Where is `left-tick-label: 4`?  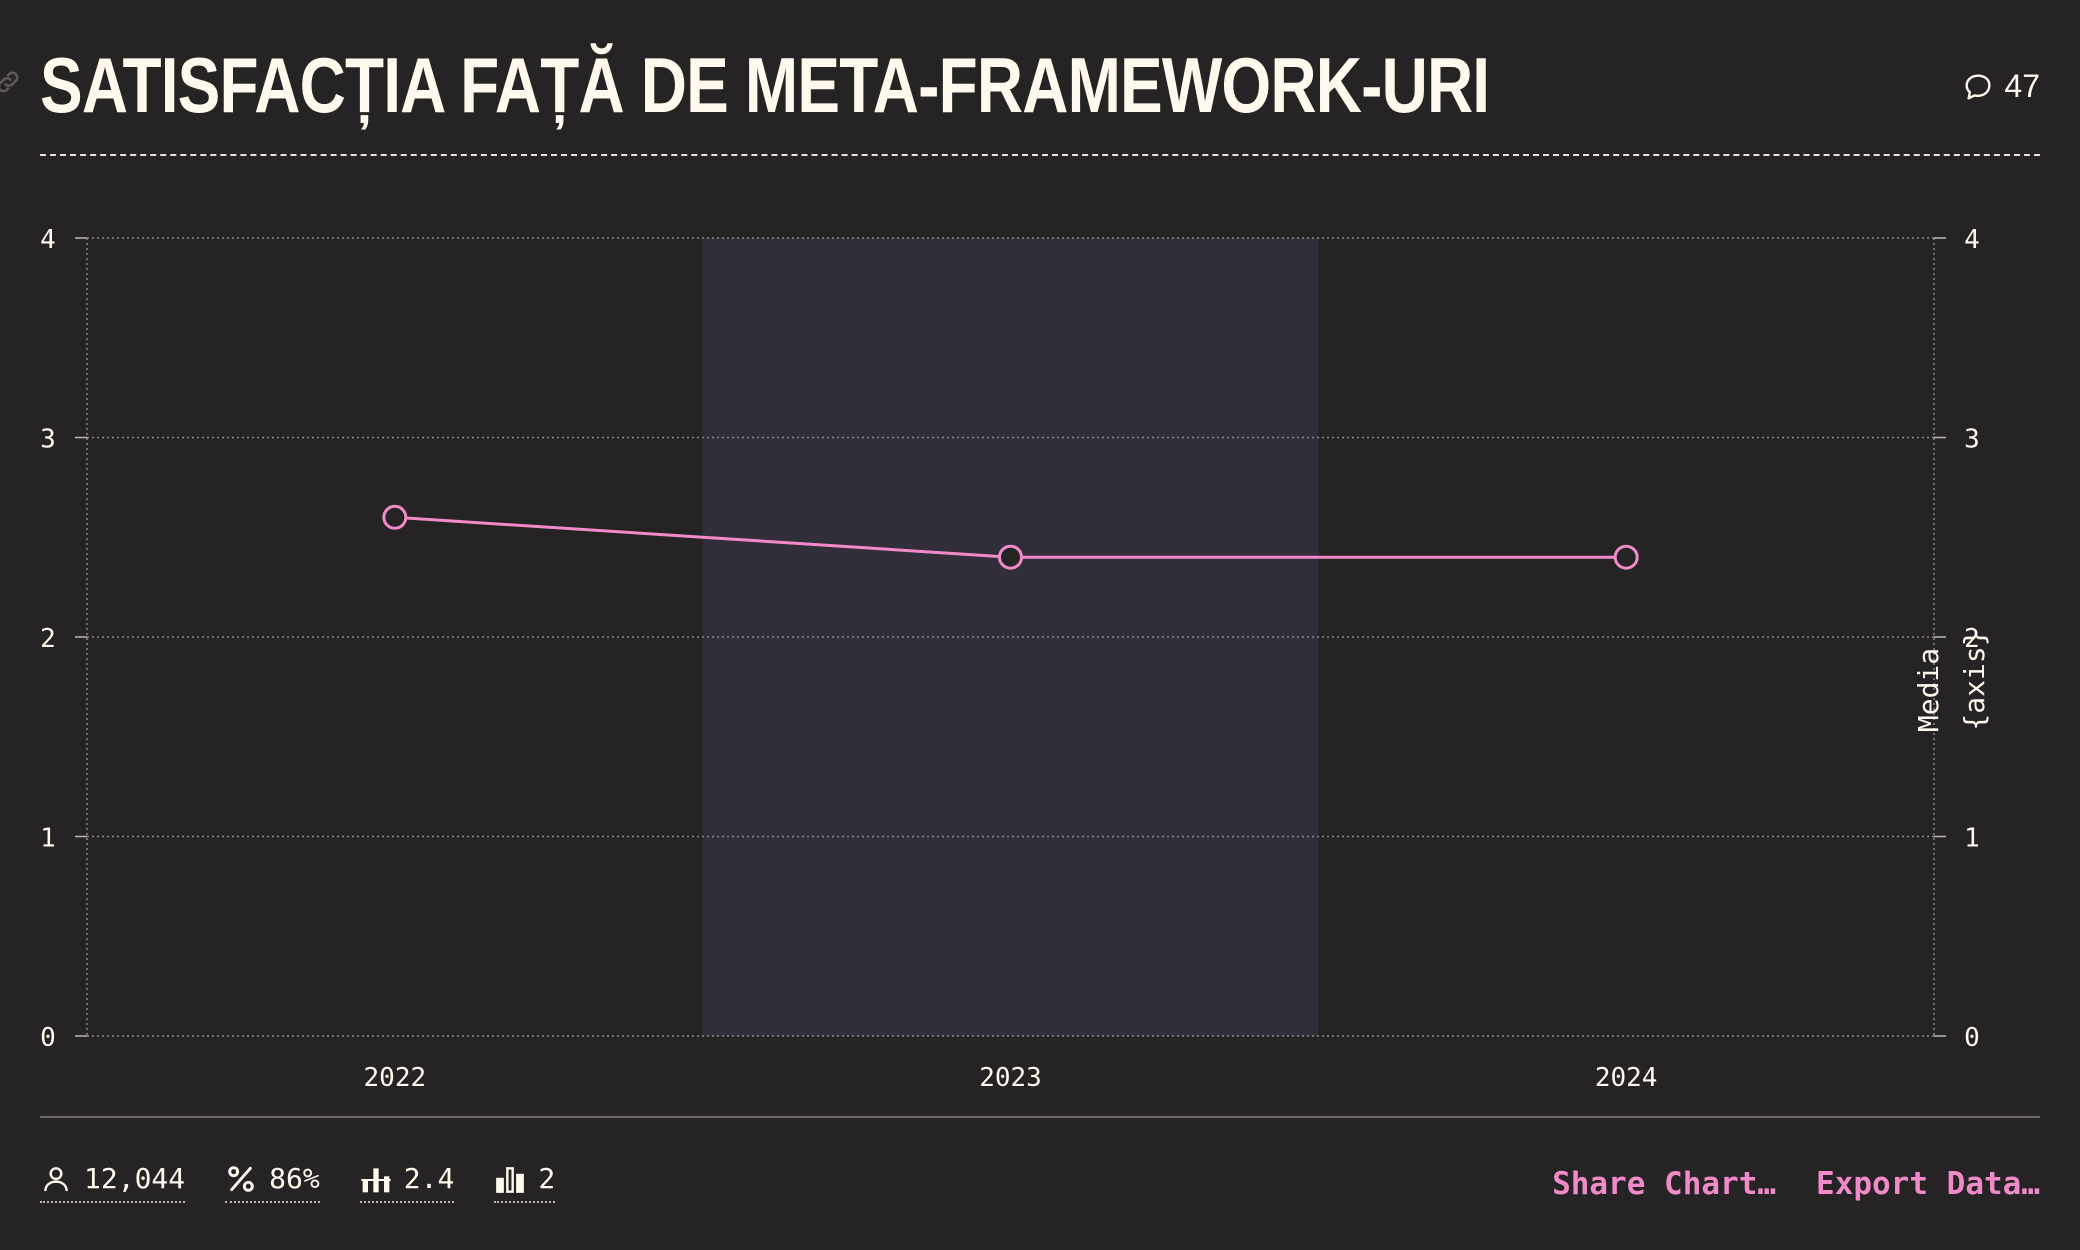
left-tick-label: 4 is located at coordinates (48, 240).